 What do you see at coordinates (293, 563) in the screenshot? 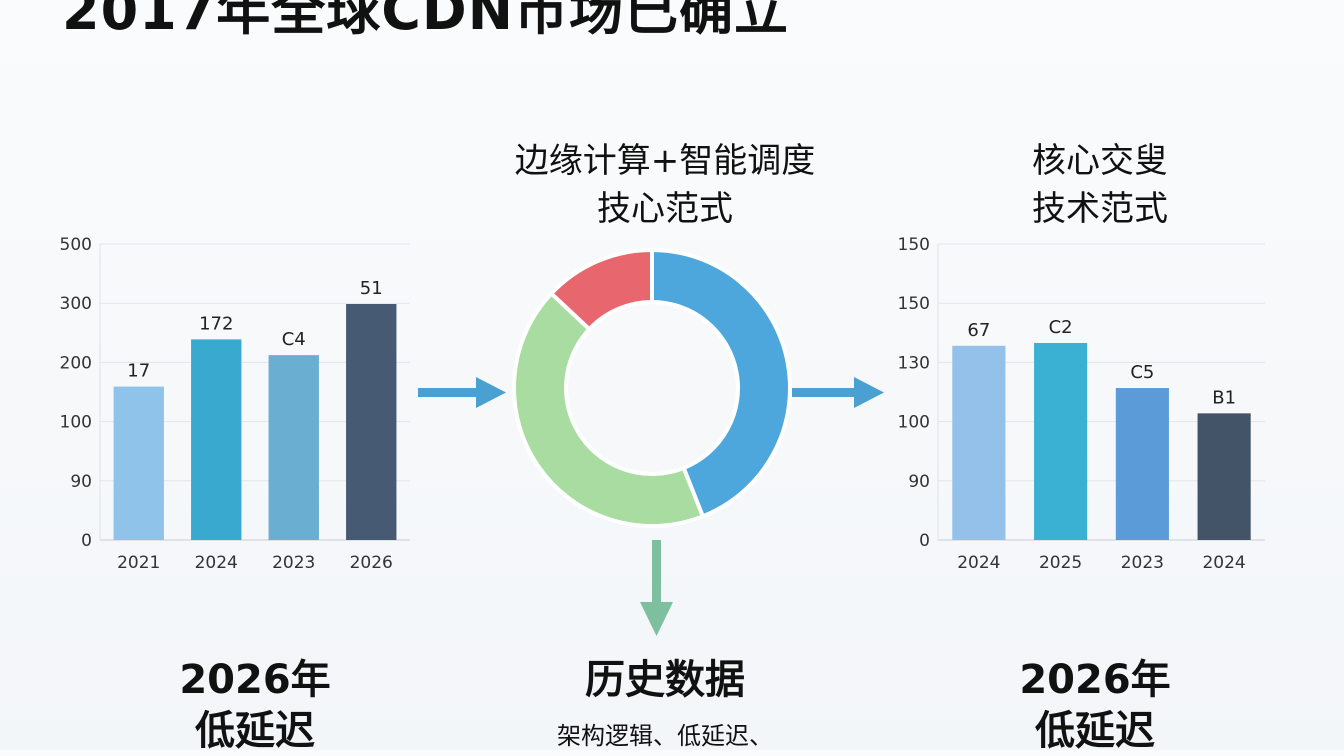
I see `left-chart-x-tick-label: 2023` at bounding box center [293, 563].